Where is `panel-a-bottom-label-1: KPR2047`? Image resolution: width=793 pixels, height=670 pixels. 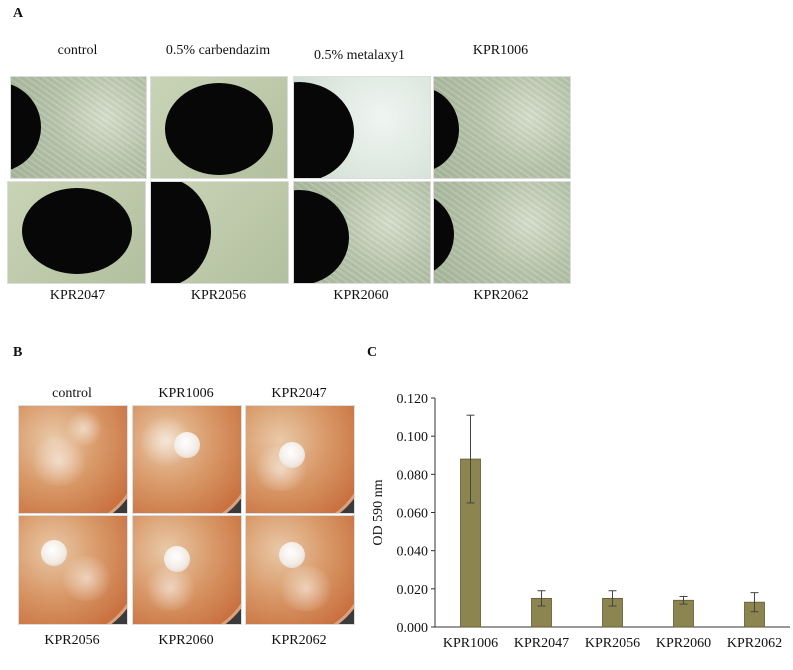
panel-a-bottom-label-1: KPR2047 is located at coordinates (77, 295).